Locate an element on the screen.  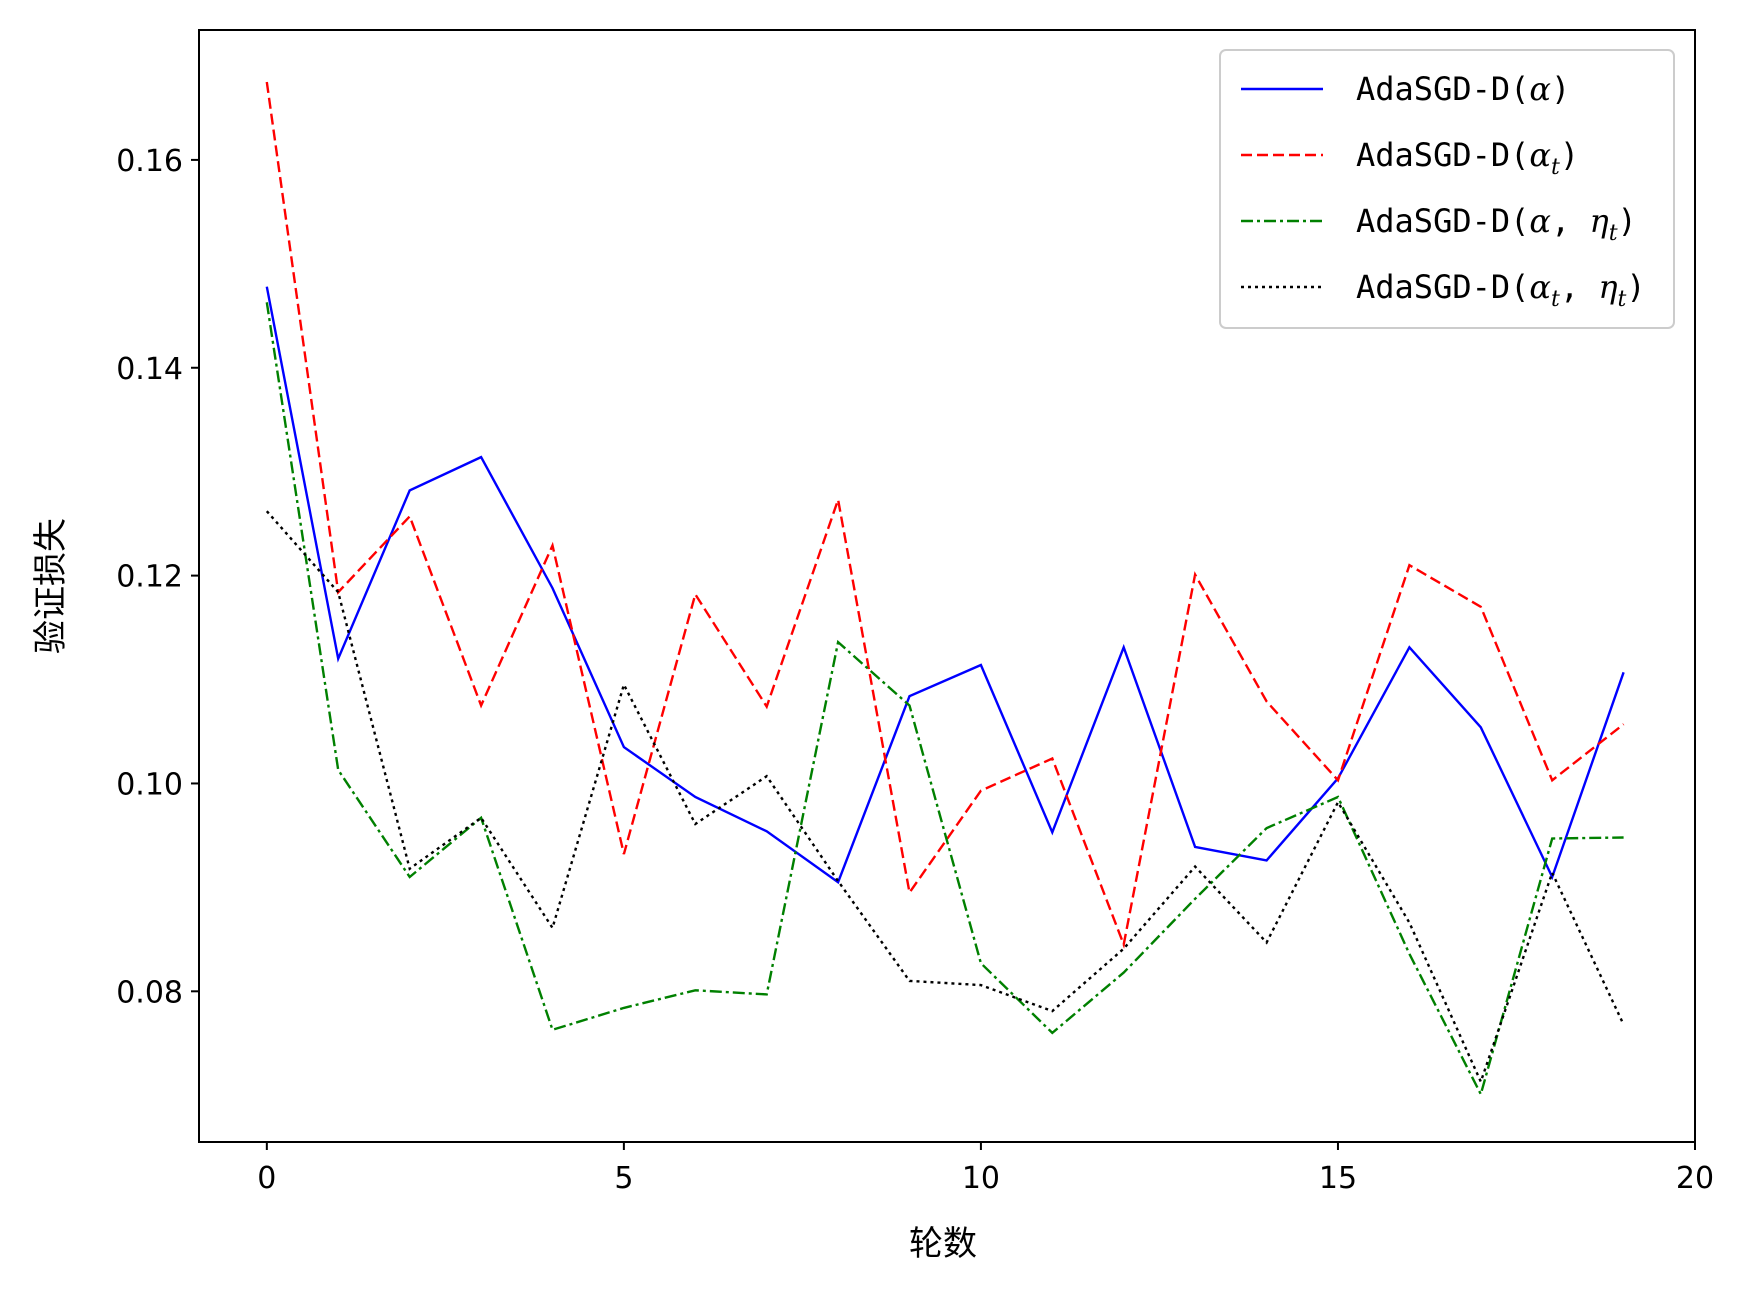
x-axis-ticks: 0 5 10 15 20 is located at coordinates (985, 1169).